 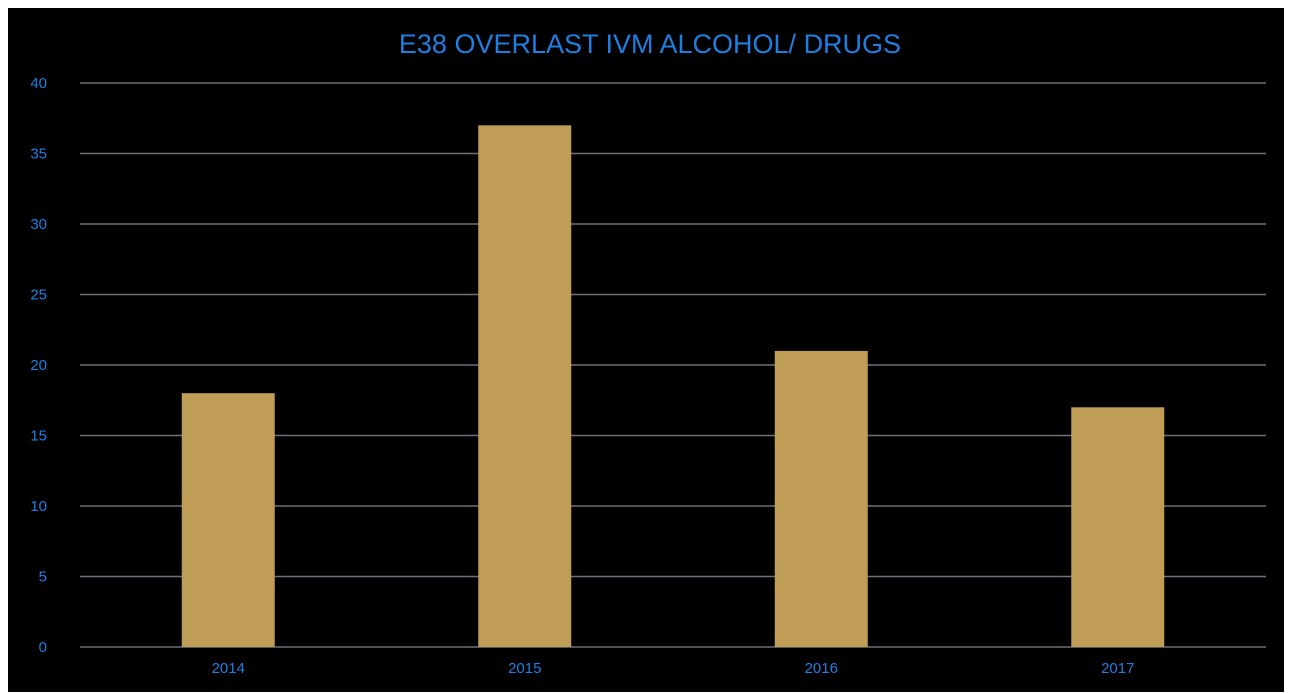 I want to click on bar-2017, so click(x=1118, y=527).